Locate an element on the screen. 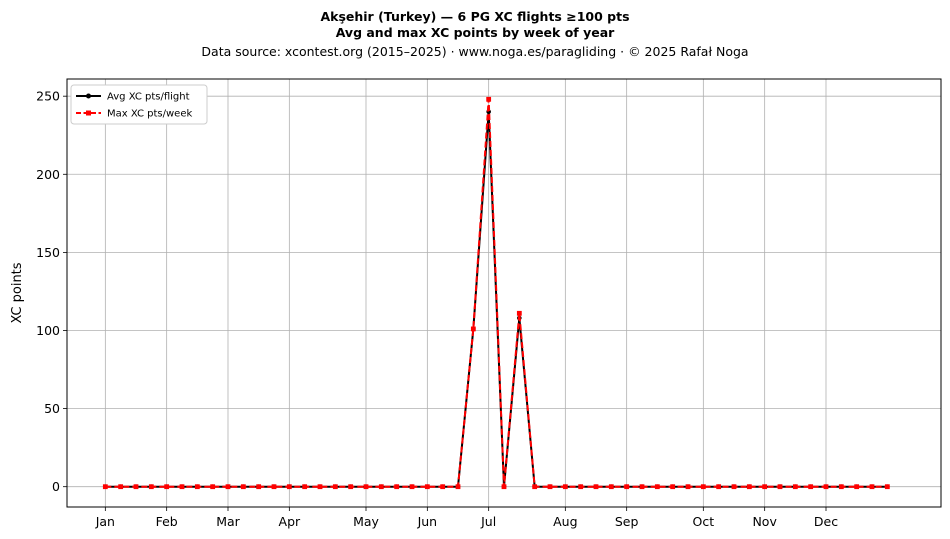  y-tick-label: 100 is located at coordinates (48, 330).